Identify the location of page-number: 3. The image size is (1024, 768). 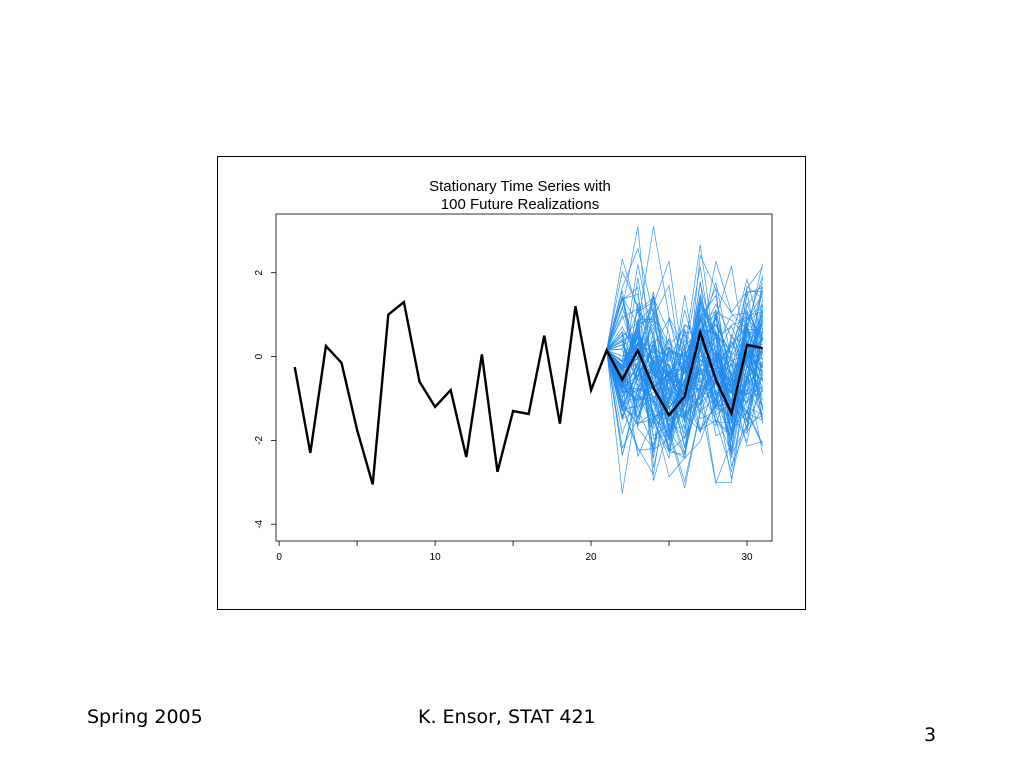
(930, 735).